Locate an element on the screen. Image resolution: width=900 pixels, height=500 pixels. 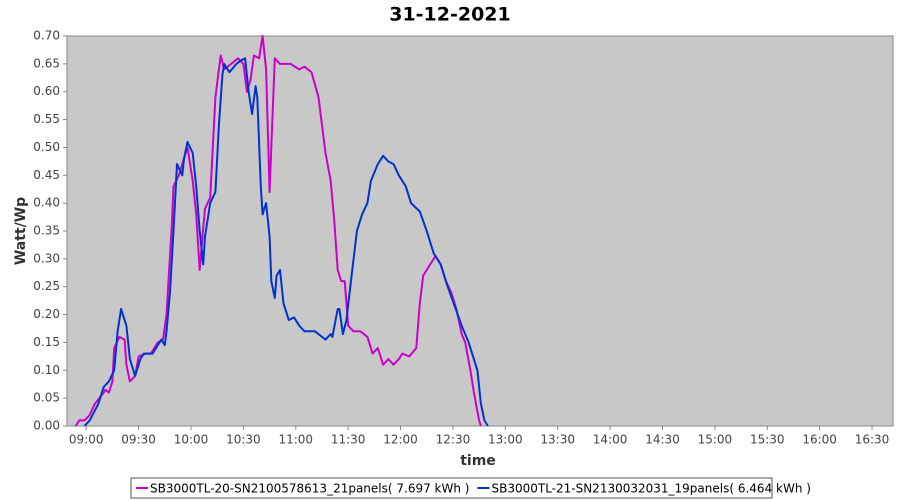
x-tick-label: 16:30 is located at coordinates (872, 440).